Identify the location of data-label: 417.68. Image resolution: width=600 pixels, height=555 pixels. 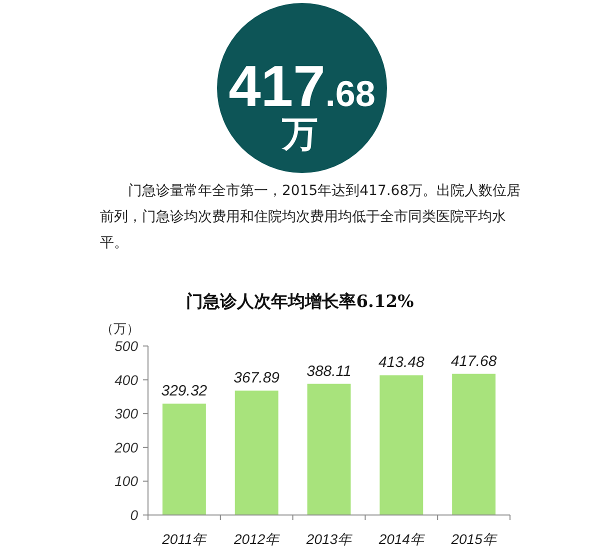
(474, 361).